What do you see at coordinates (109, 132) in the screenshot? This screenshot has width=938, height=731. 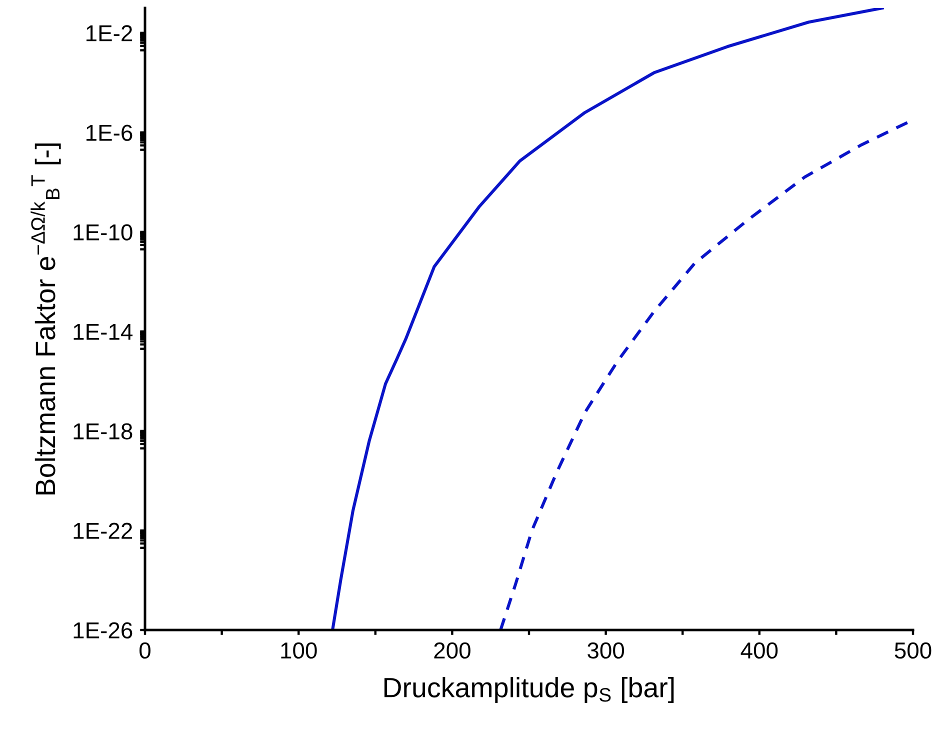 I see `y-tick-label: 1E-6` at bounding box center [109, 132].